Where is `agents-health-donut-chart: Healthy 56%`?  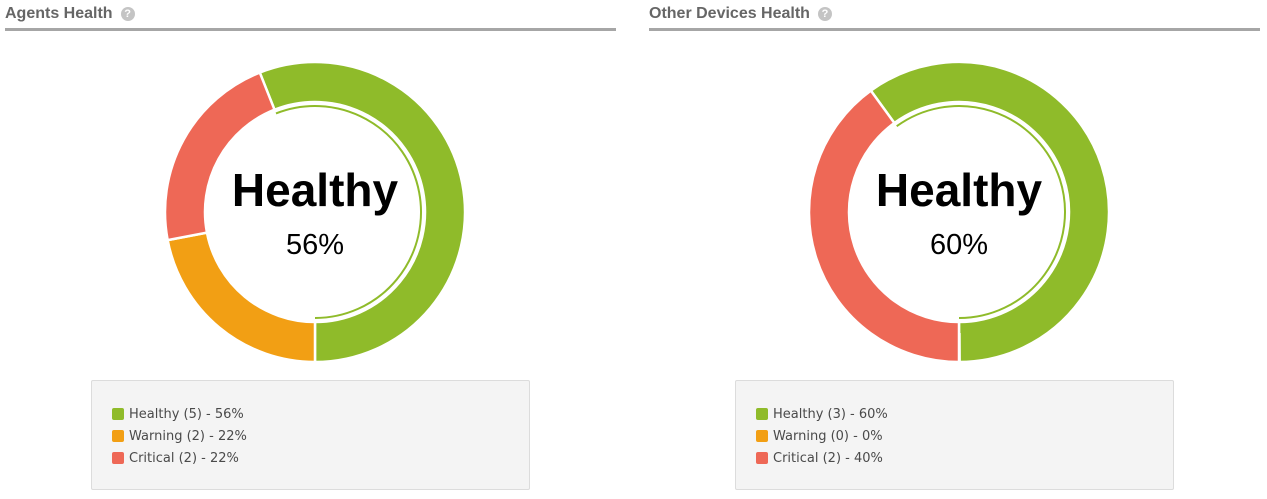 agents-health-donut-chart: Healthy 56% is located at coordinates (315, 212).